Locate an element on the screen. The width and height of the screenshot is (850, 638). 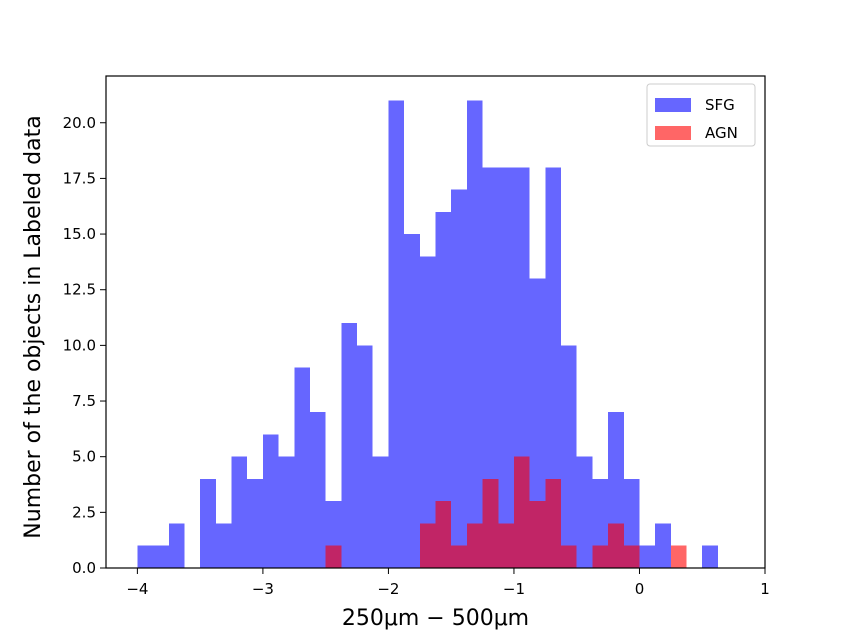
x-tick-label: −1 is located at coordinates (514, 589).